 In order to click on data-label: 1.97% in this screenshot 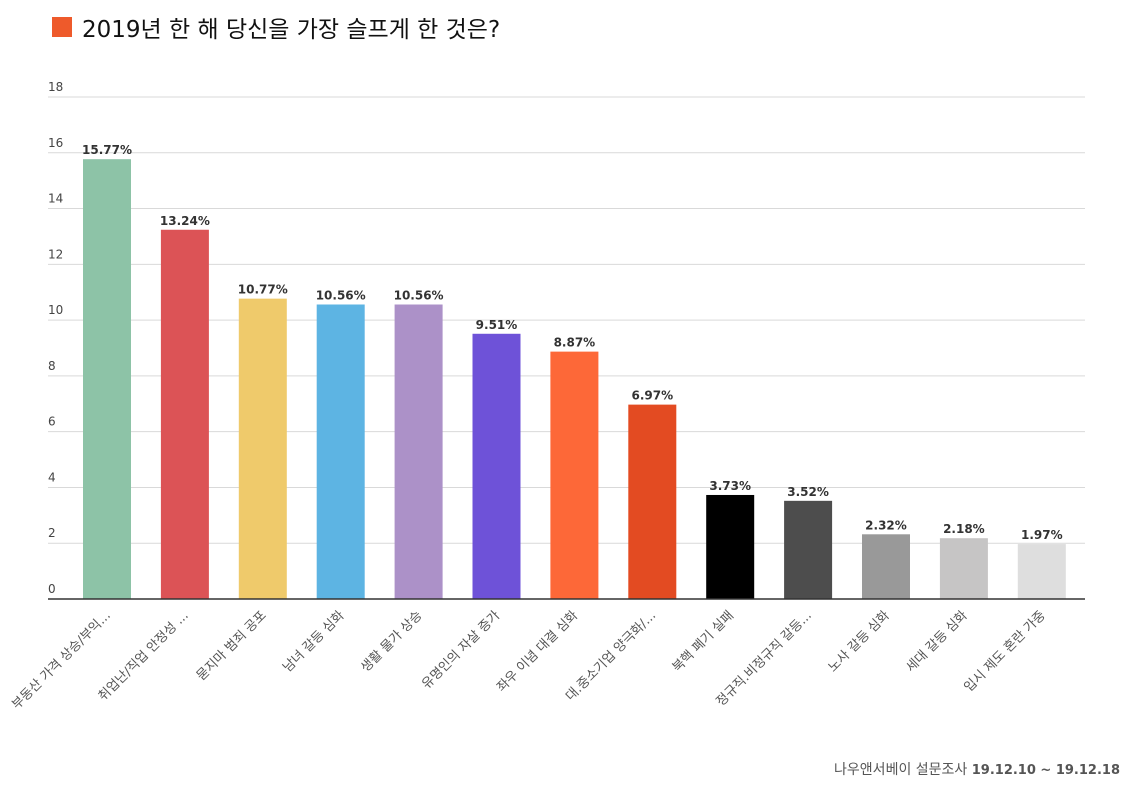, I will do `click(1042, 535)`.